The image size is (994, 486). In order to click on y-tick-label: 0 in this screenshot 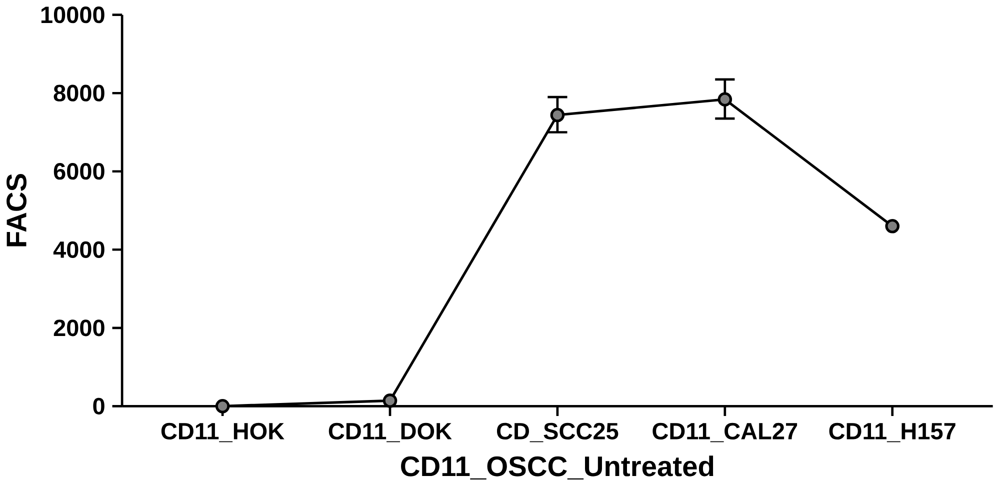, I will do `click(98, 406)`.